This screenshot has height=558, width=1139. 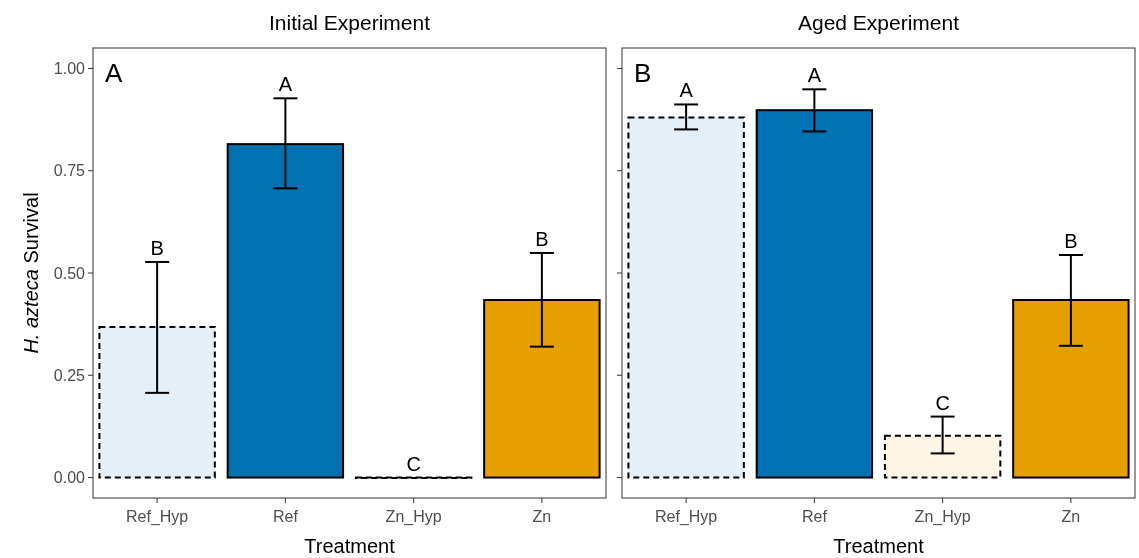 I want to click on y-tick-label: 0.50, so click(x=69, y=273).